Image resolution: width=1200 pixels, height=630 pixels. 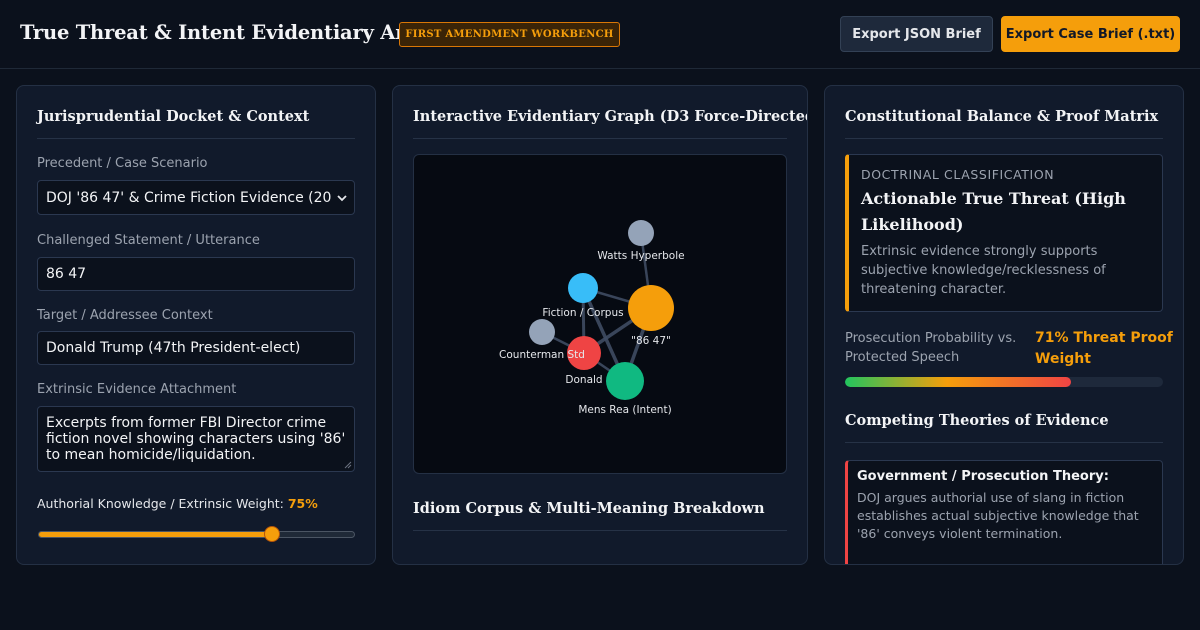 What do you see at coordinates (582, 313) in the screenshot?
I see `graph-node-label-fiction: Fiction / Corpus` at bounding box center [582, 313].